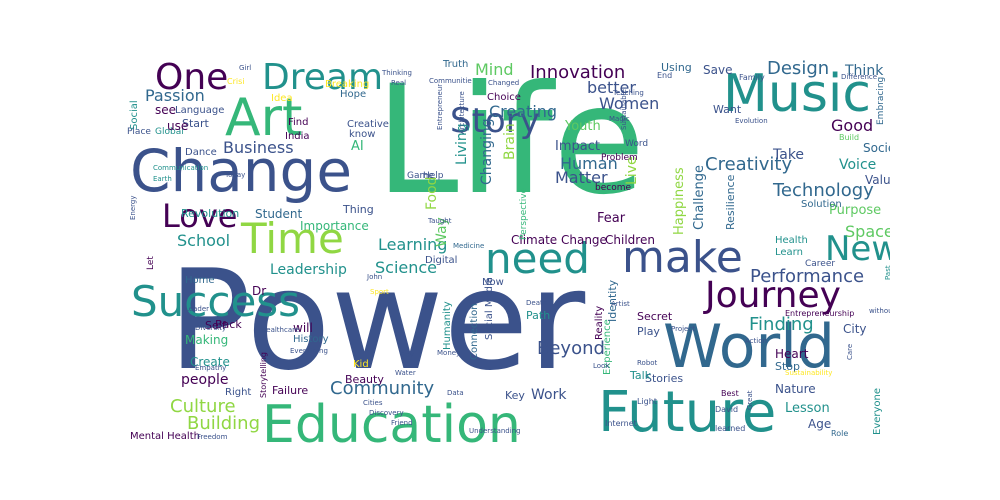 The image size is (1000, 500). Describe the element at coordinates (259, 291) in the screenshot. I see `word: Dr` at that location.